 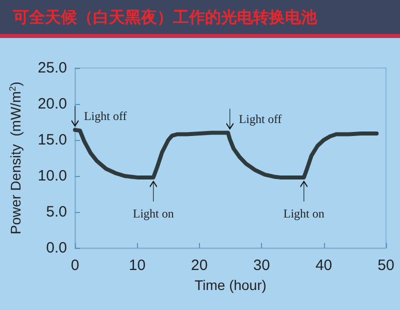 I want to click on y-tick-label: 10.0, so click(x=52, y=176).